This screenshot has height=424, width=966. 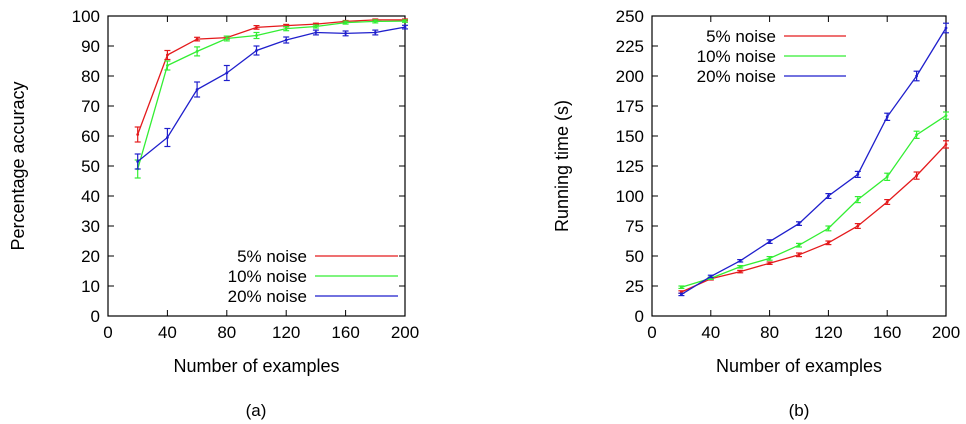 What do you see at coordinates (90, 256) in the screenshot?
I see `y-tick-label: 20` at bounding box center [90, 256].